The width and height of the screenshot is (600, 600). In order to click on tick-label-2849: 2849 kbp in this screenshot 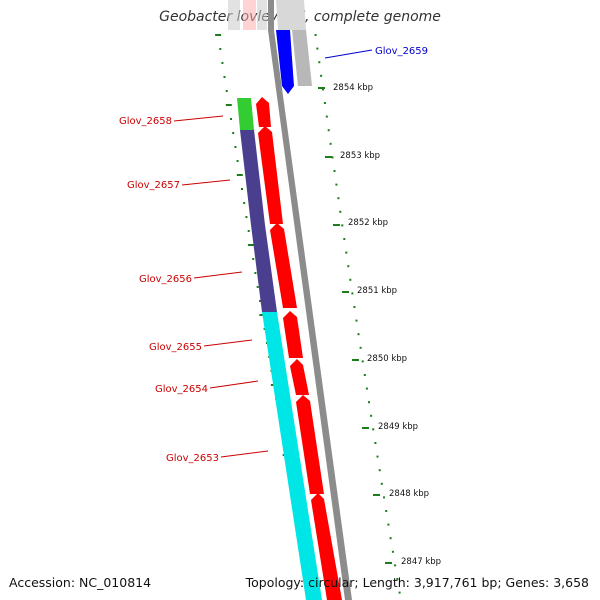, I will do `click(398, 427)`.